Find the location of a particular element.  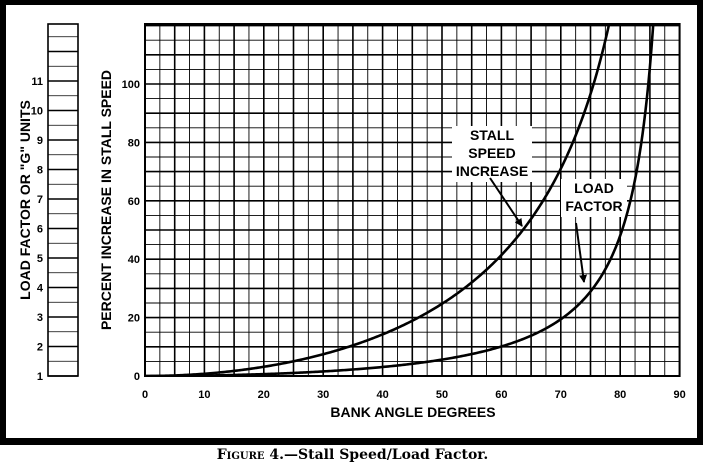

stall-speed-annotation: STALL is located at coordinates (492, 135).